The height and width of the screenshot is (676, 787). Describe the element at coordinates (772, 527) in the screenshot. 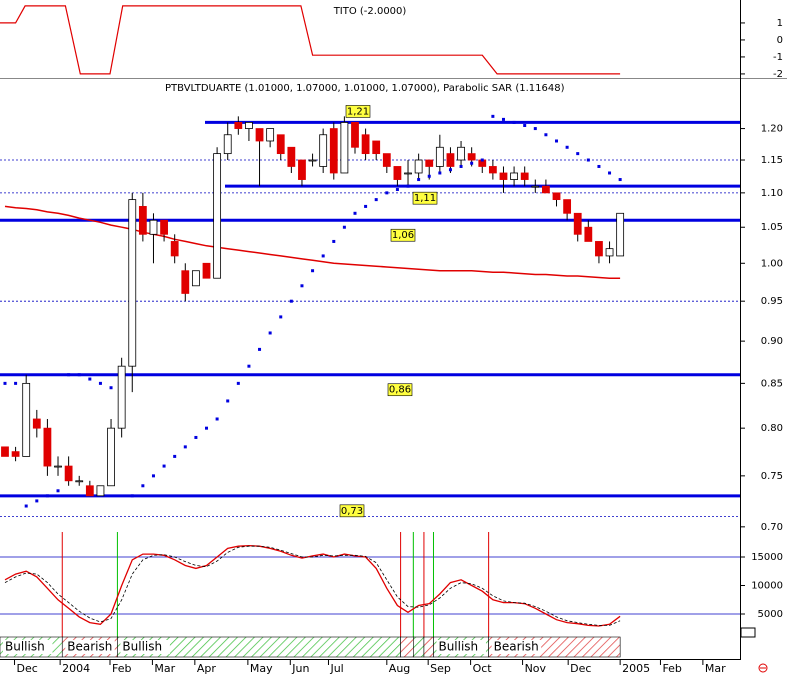

I see `y-tick-label: 0.70` at that location.